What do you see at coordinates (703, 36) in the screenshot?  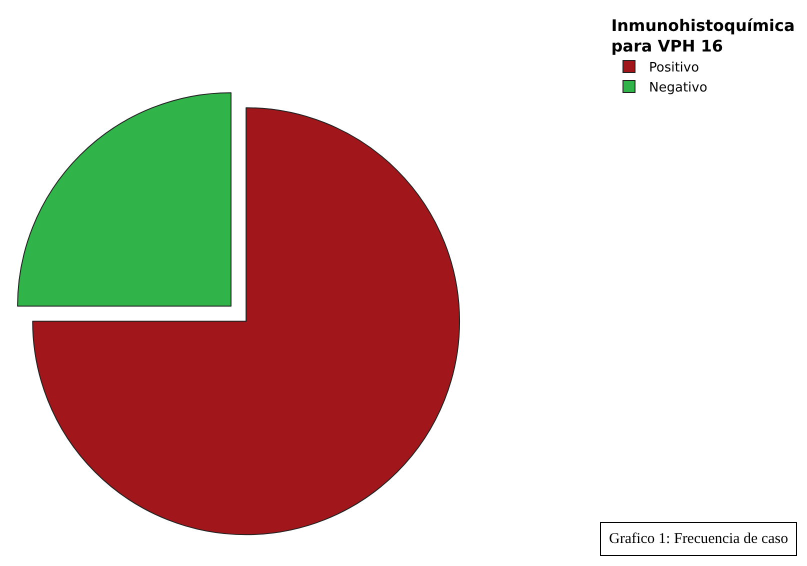 I see `legend-title: Inmunohistoquímica para VPH 16` at bounding box center [703, 36].